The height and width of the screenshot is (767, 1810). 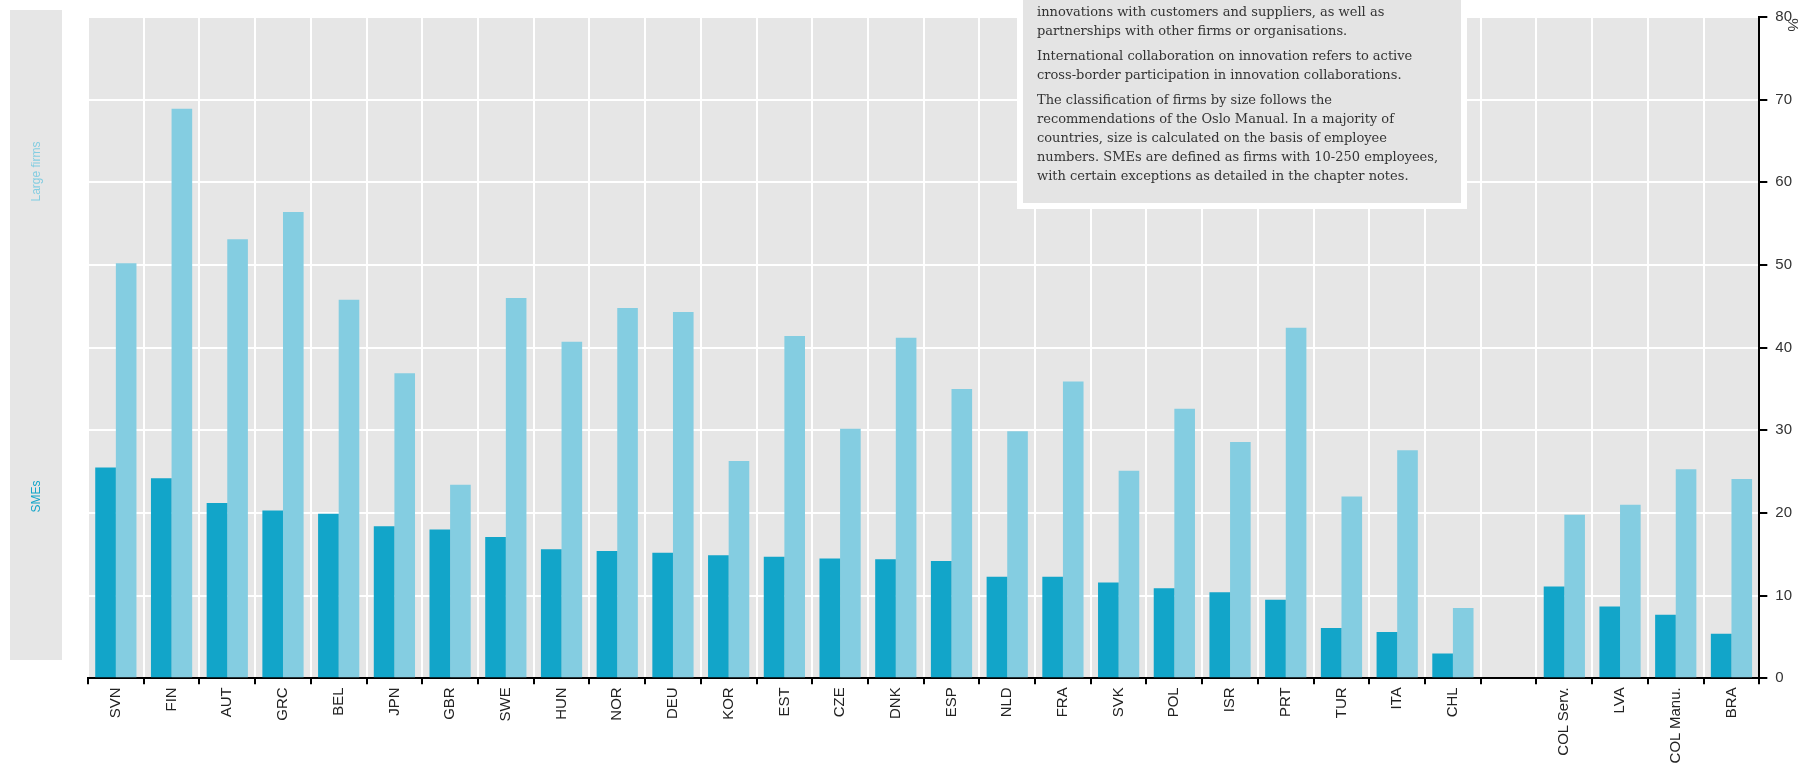 What do you see at coordinates (1783, 98) in the screenshot?
I see `y-tick-label: 70` at bounding box center [1783, 98].